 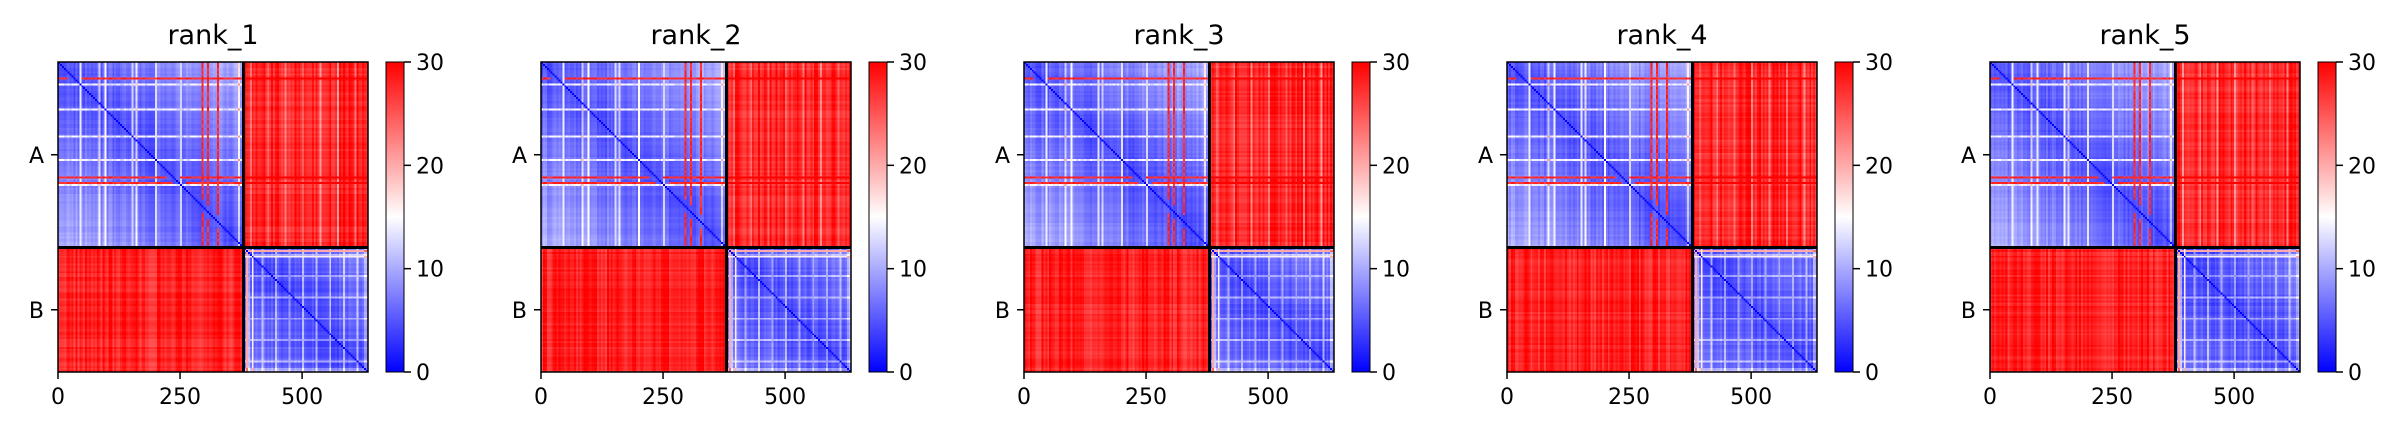 What do you see at coordinates (212, 35) in the screenshot?
I see `panel-title: rank_1` at bounding box center [212, 35].